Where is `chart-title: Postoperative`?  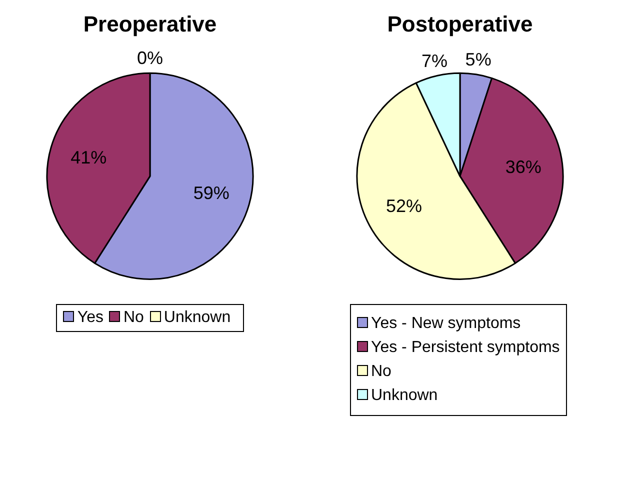 chart-title: Postoperative is located at coordinates (460, 23).